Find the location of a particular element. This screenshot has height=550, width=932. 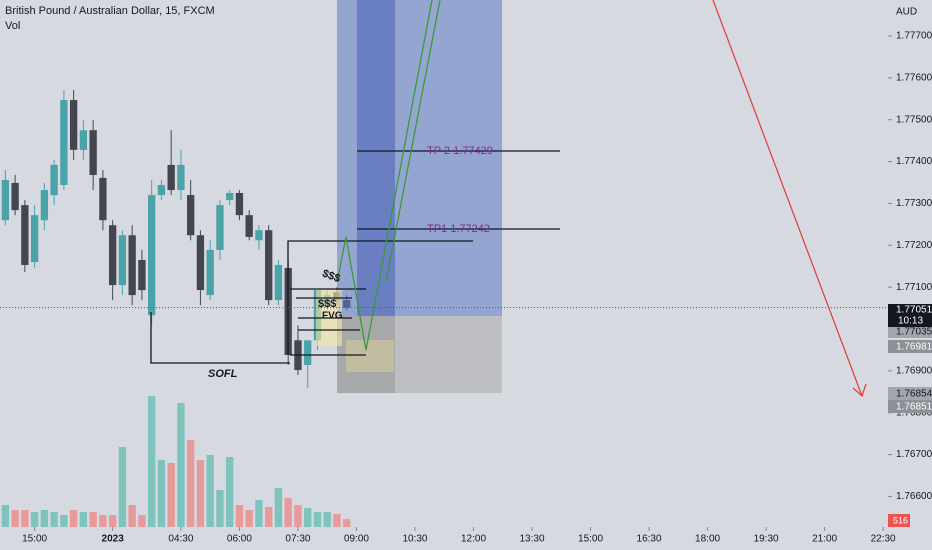

countdown: 10:13 is located at coordinates (910, 321).